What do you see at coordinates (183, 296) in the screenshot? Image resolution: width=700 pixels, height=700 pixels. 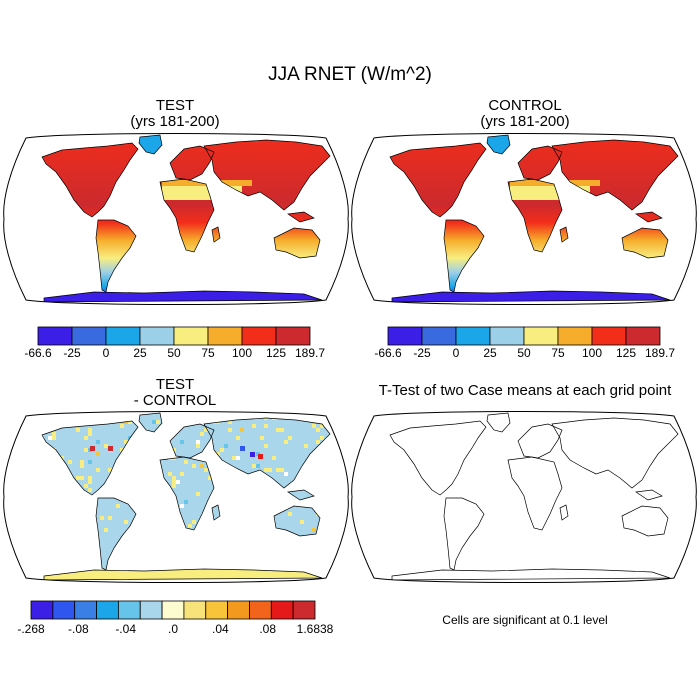 I see `antarctica-patch` at bounding box center [183, 296].